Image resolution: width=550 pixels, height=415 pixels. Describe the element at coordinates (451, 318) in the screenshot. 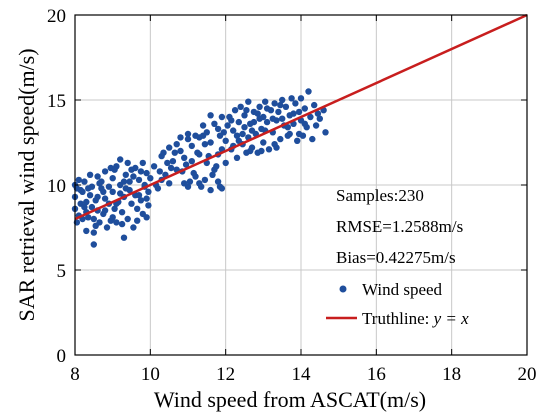

I see `legend-line-label-math: y = x` at that location.